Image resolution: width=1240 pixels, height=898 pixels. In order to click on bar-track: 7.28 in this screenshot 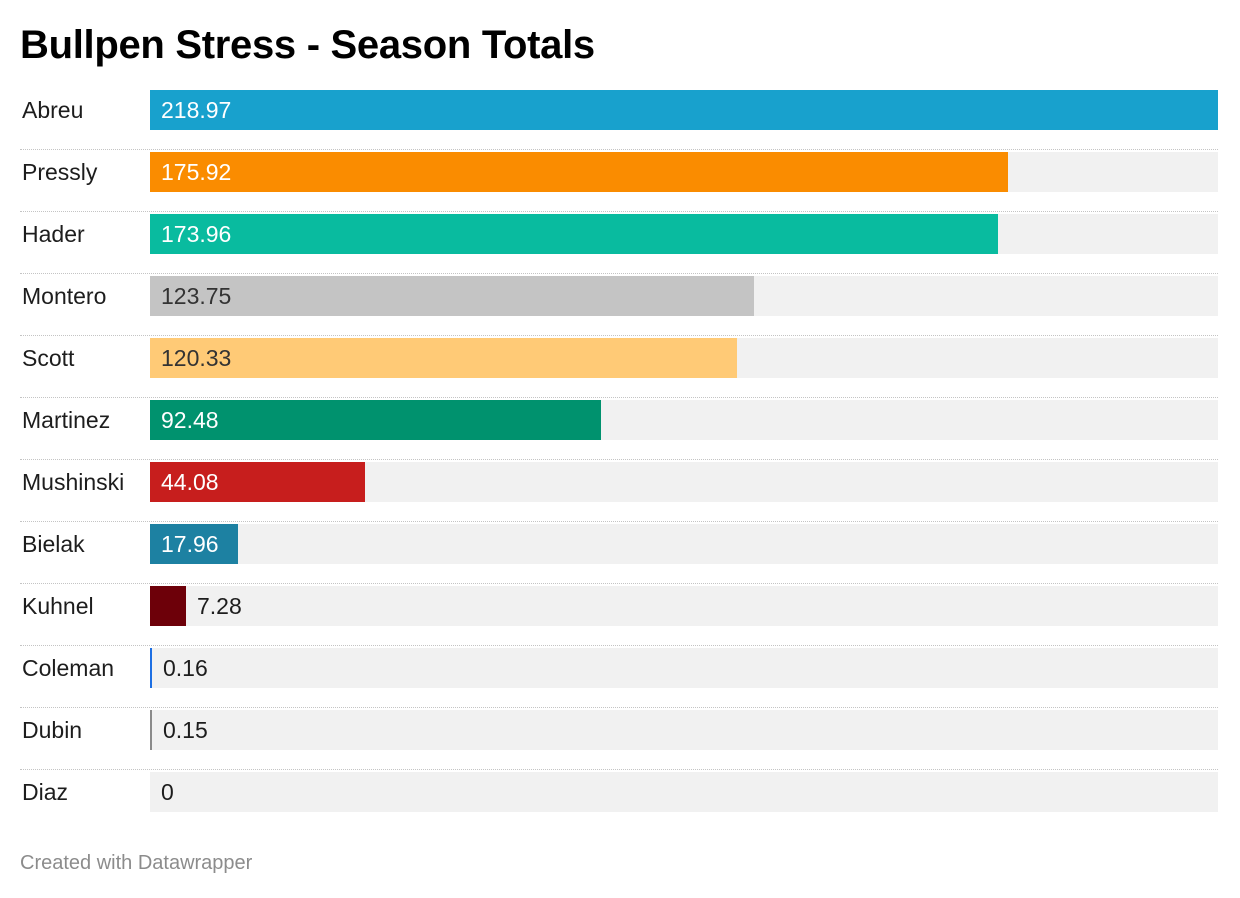, I will do `click(684, 606)`.